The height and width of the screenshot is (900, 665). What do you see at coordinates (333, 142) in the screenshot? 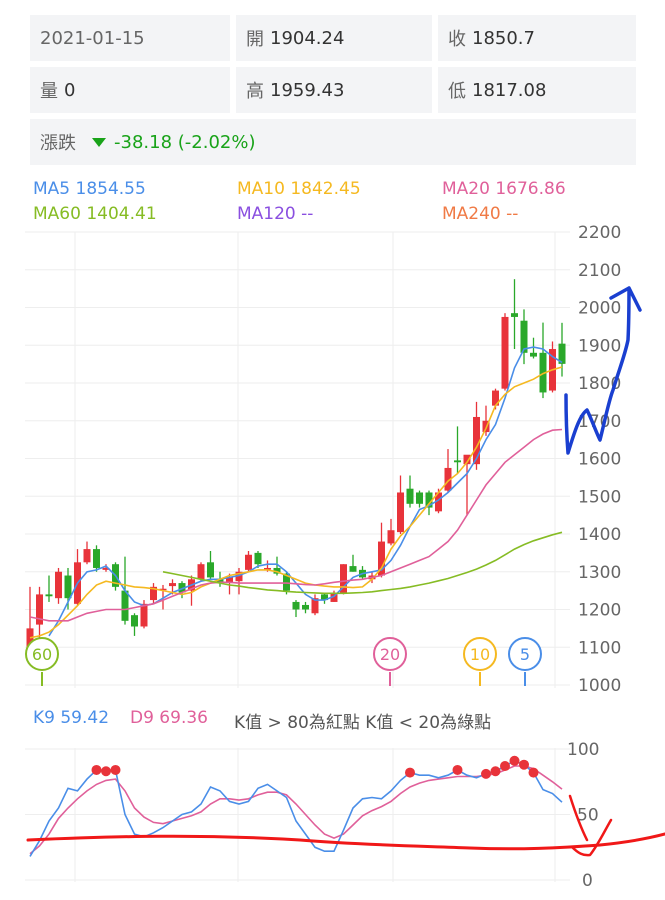
I see `change-cell: 漲跌 -38.18 (-2.02%)` at bounding box center [333, 142].